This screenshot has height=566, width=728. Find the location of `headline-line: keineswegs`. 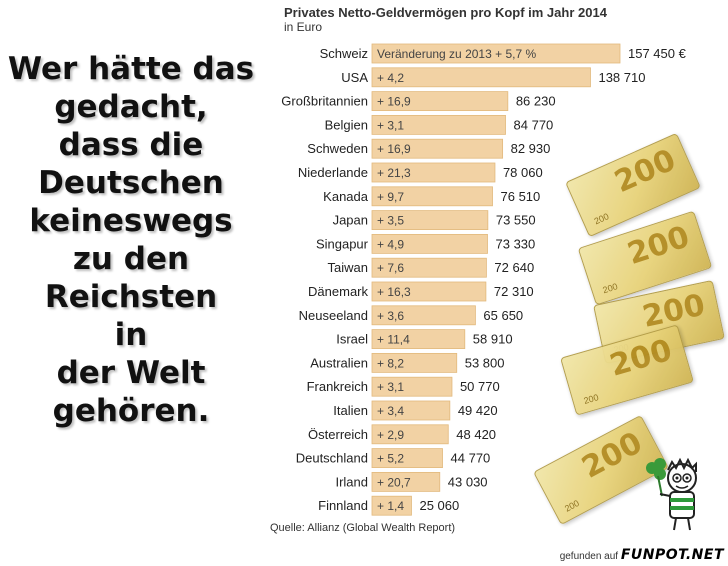

headline-line: keineswegs is located at coordinates (131, 221).